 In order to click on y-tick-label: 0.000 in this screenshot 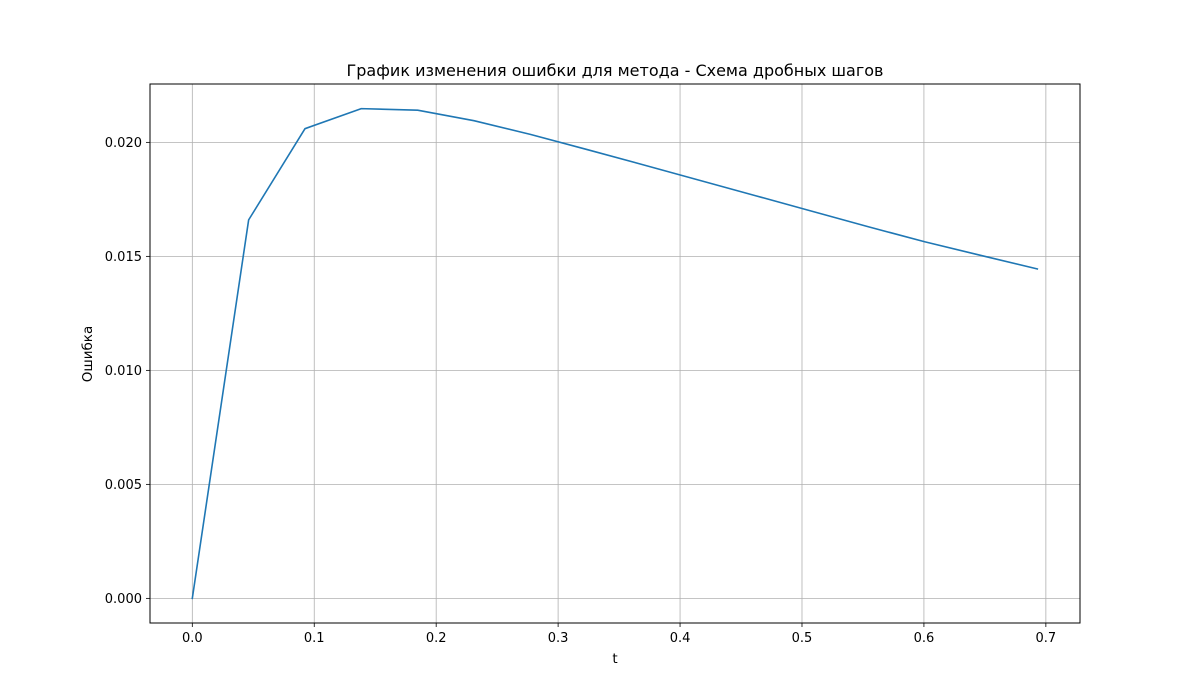, I will do `click(123, 599)`.